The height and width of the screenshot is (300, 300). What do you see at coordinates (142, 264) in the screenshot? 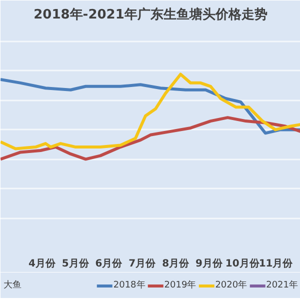
I see `x-tick-label: 7月份` at bounding box center [142, 264].